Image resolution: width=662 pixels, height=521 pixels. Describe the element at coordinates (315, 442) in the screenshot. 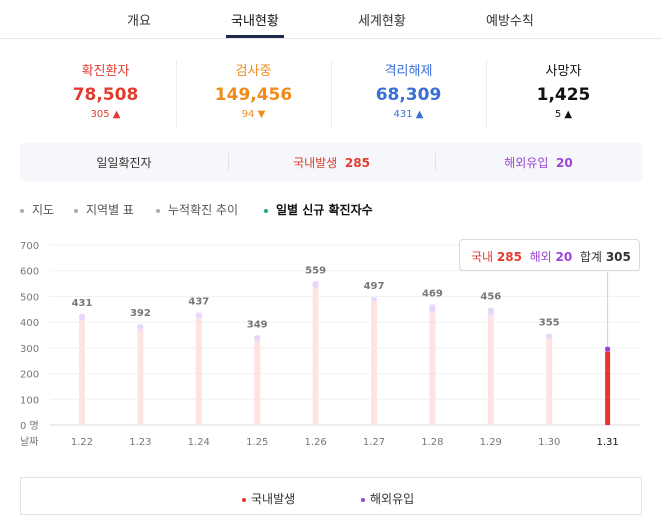

I see `x-tick-label: 1.26` at that location.